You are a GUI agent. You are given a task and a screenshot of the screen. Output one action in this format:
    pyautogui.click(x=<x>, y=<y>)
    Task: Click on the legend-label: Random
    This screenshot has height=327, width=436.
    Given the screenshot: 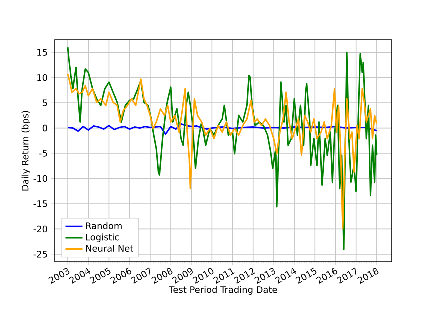 What is the action you would take?
    pyautogui.click(x=104, y=226)
    